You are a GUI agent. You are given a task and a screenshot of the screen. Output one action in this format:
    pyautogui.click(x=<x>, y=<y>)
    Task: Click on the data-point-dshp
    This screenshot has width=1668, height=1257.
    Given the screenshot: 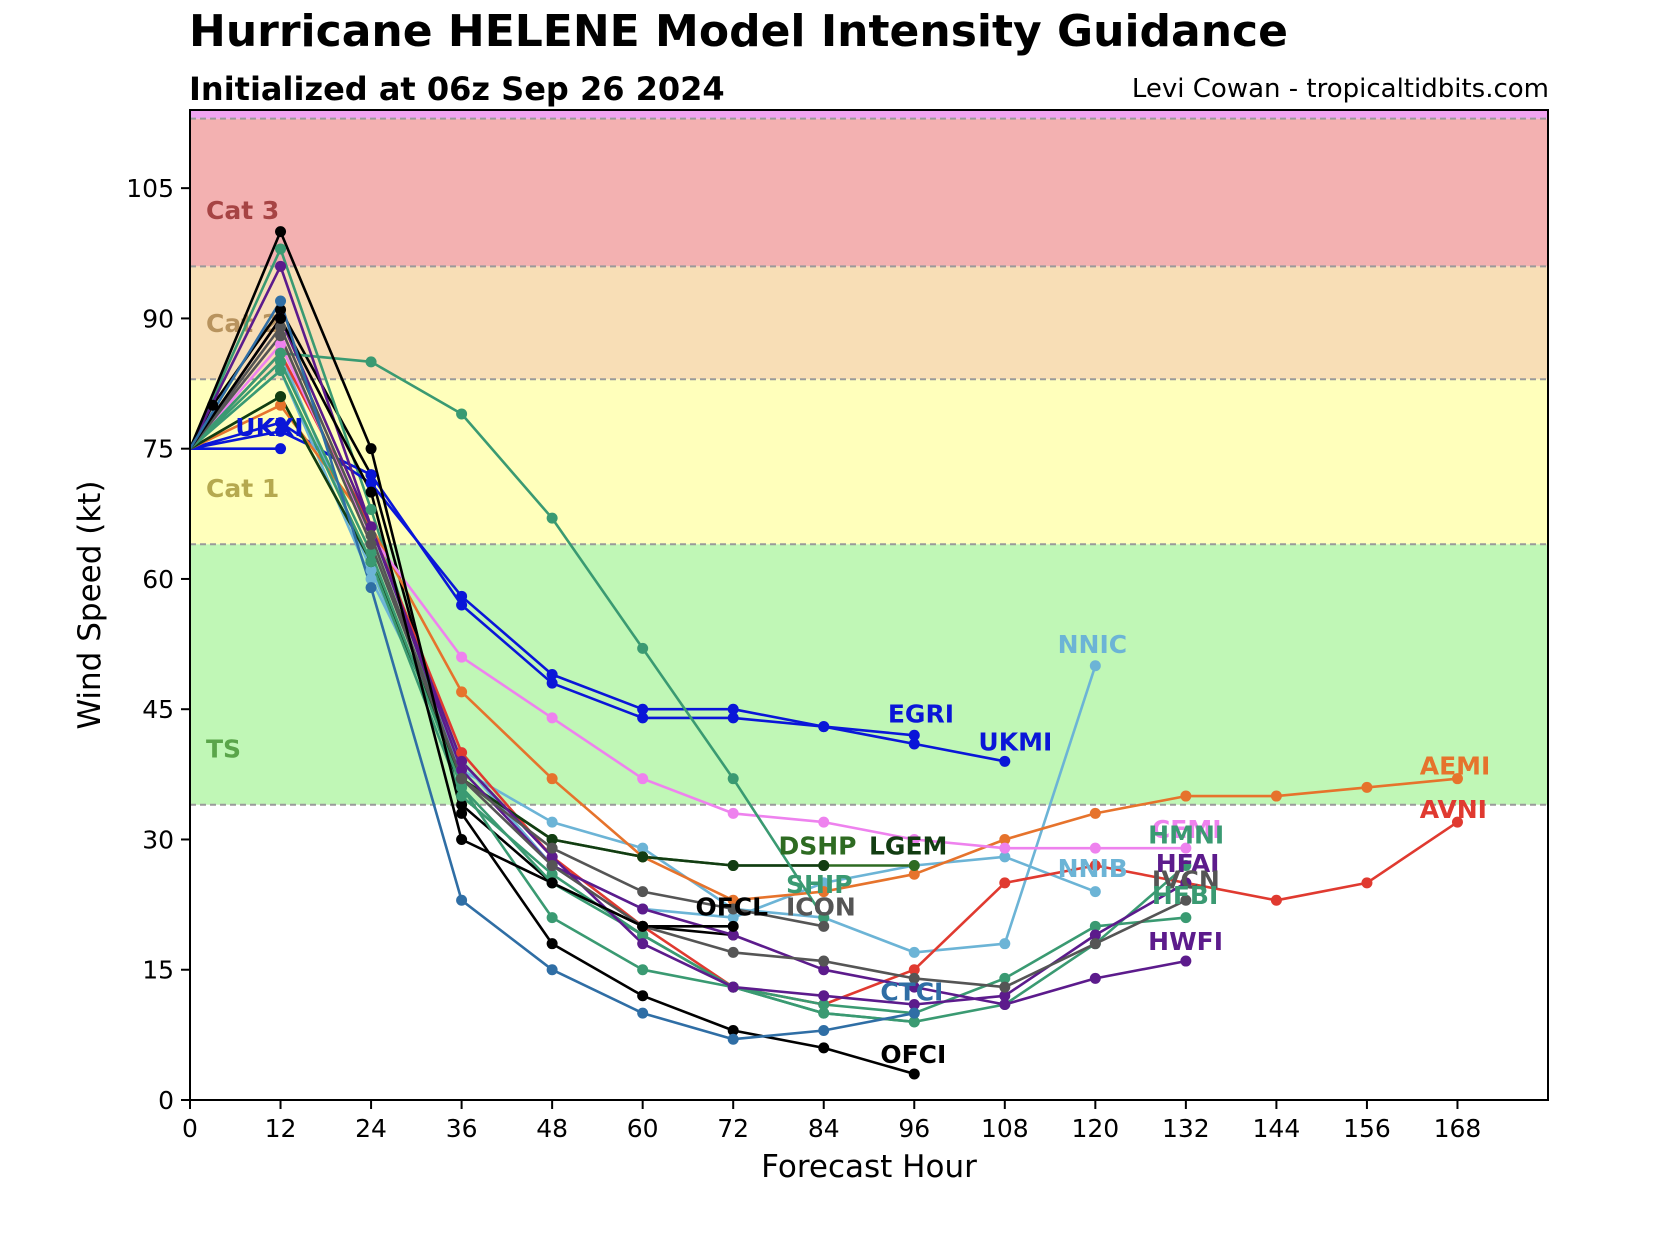 What is the action you would take?
    pyautogui.click(x=914, y=866)
    